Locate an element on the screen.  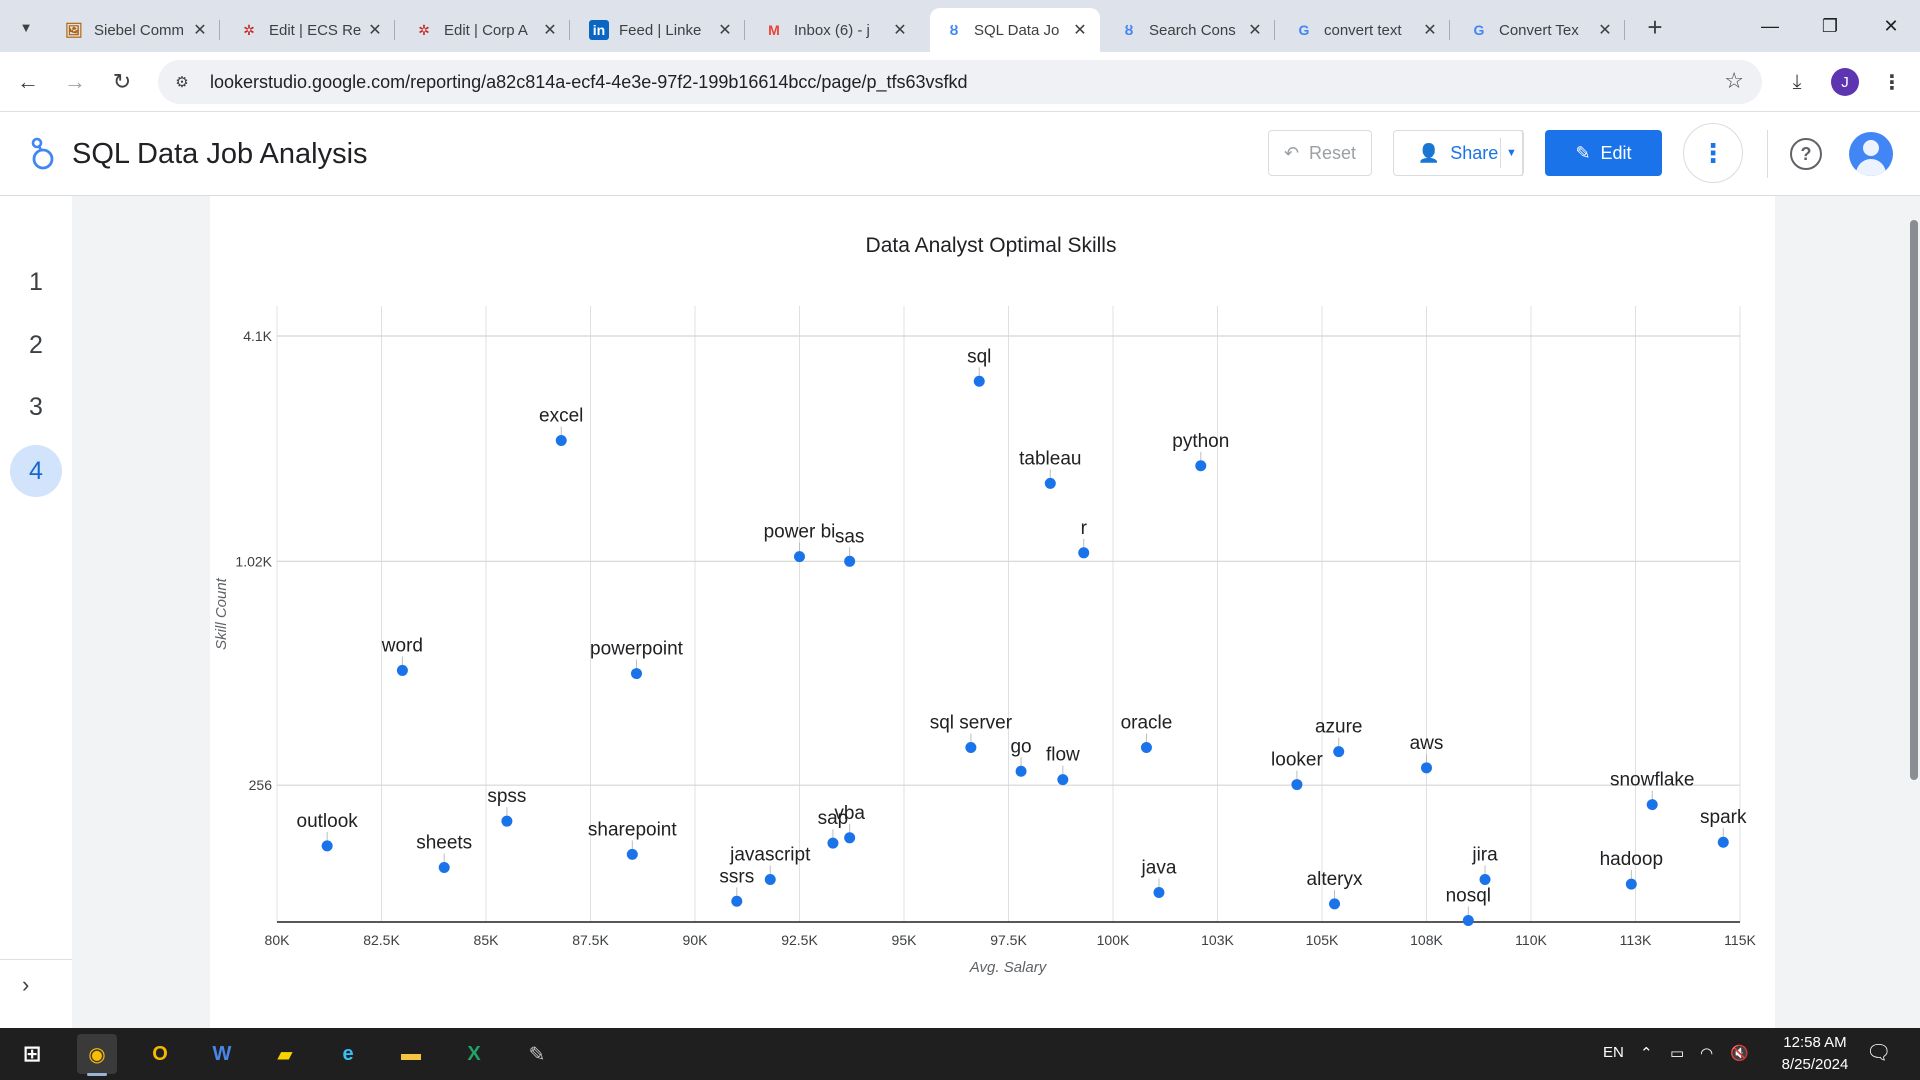
notifications-icon: 🗨 is located at coordinates (1879, 1053).